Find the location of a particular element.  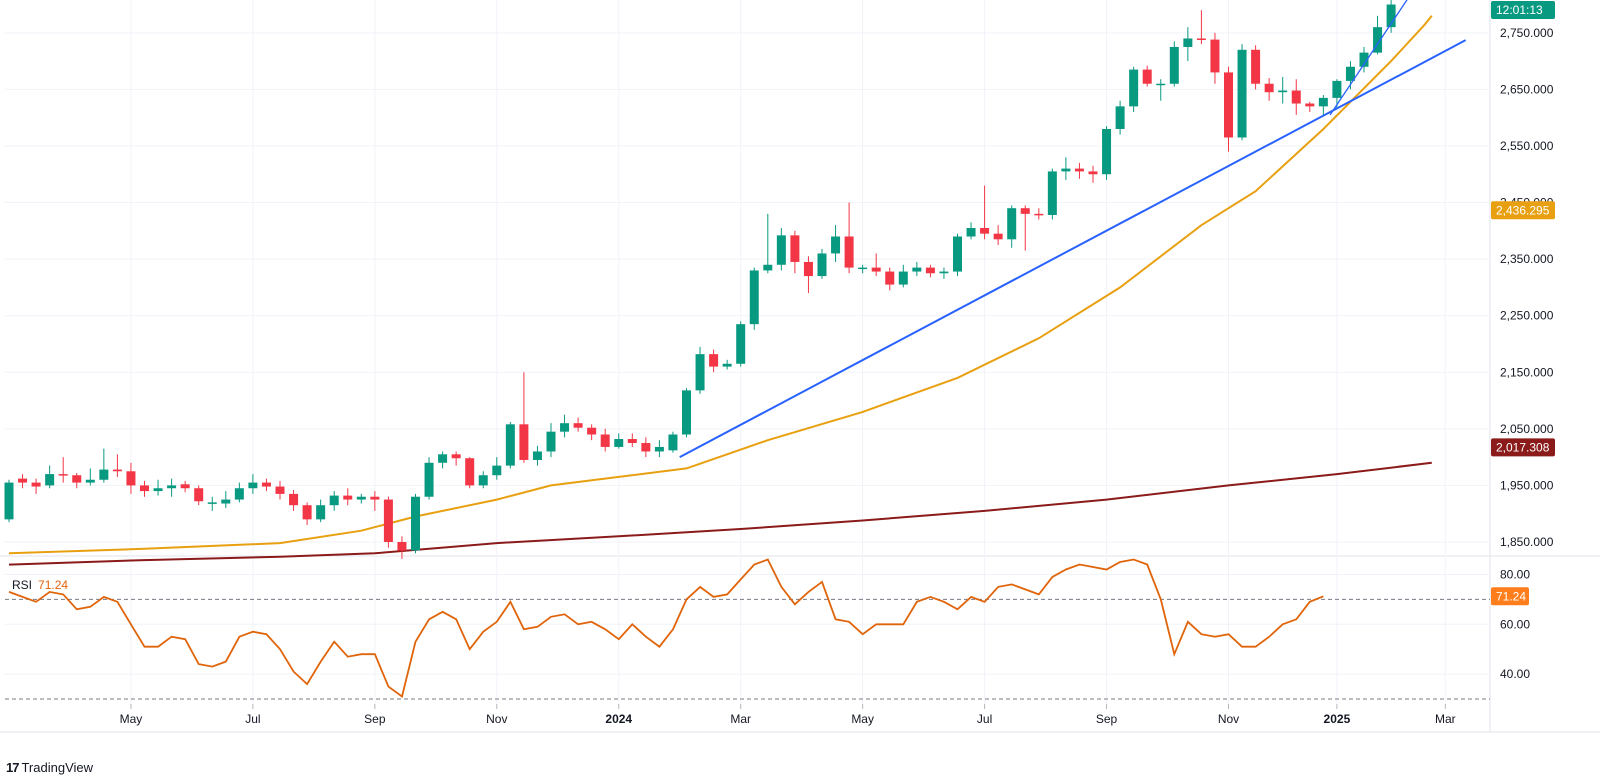

trendline is located at coordinates (1370, 58).